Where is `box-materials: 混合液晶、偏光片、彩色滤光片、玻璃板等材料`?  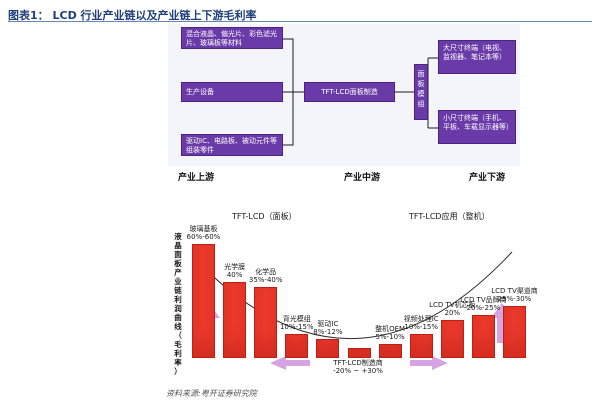
box-materials: 混合液晶、偏光片、彩色滤光片、玻璃板等材料 is located at coordinates (232, 38).